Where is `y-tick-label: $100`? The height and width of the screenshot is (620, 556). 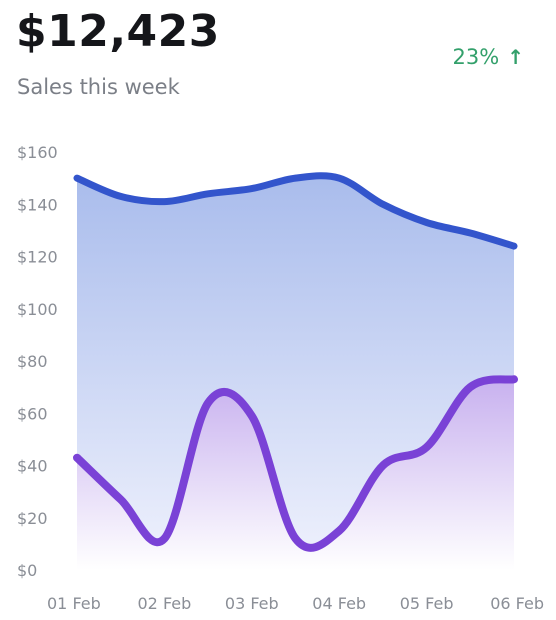 y-tick-label: $100 is located at coordinates (37, 309).